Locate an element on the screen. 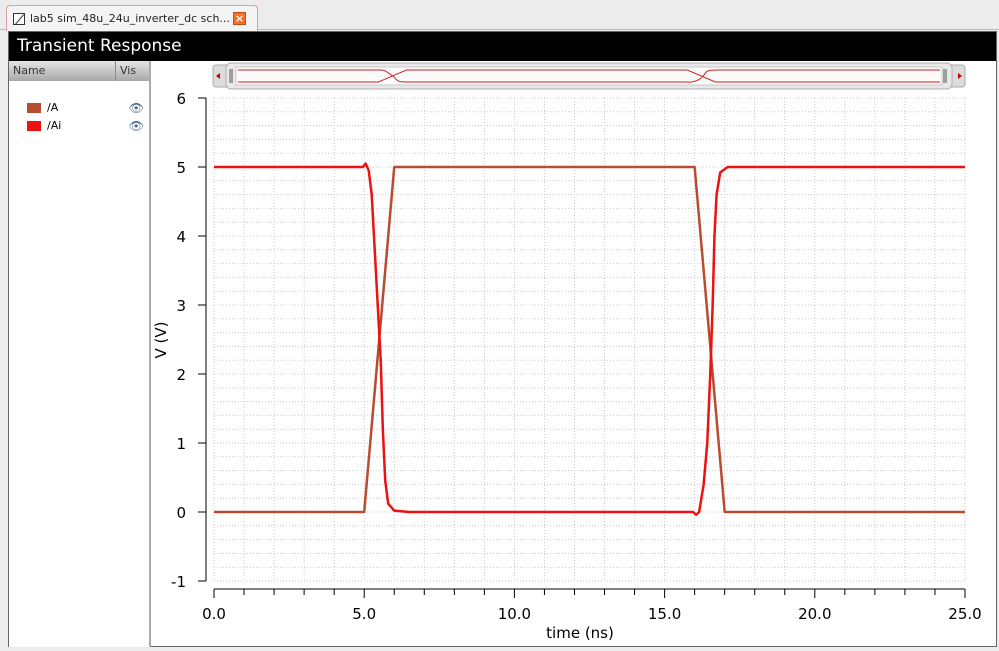  legend-label: /Ai is located at coordinates (54, 125).